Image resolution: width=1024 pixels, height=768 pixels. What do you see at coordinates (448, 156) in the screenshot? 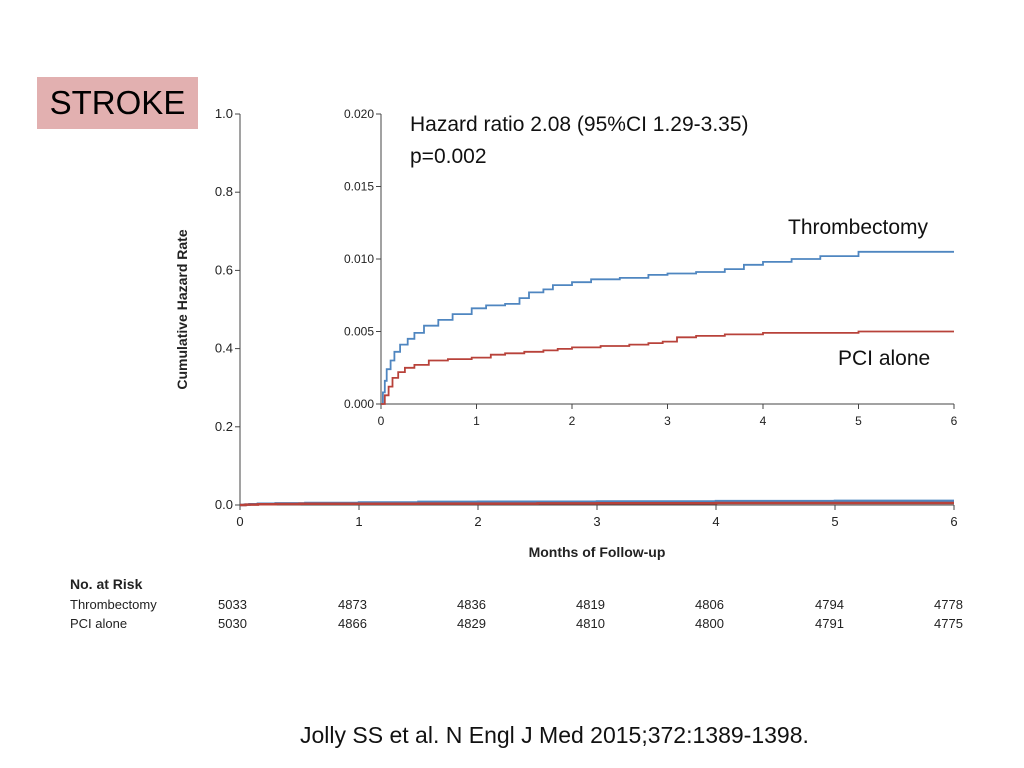
I see `p-value-text: p=0.002` at bounding box center [448, 156].